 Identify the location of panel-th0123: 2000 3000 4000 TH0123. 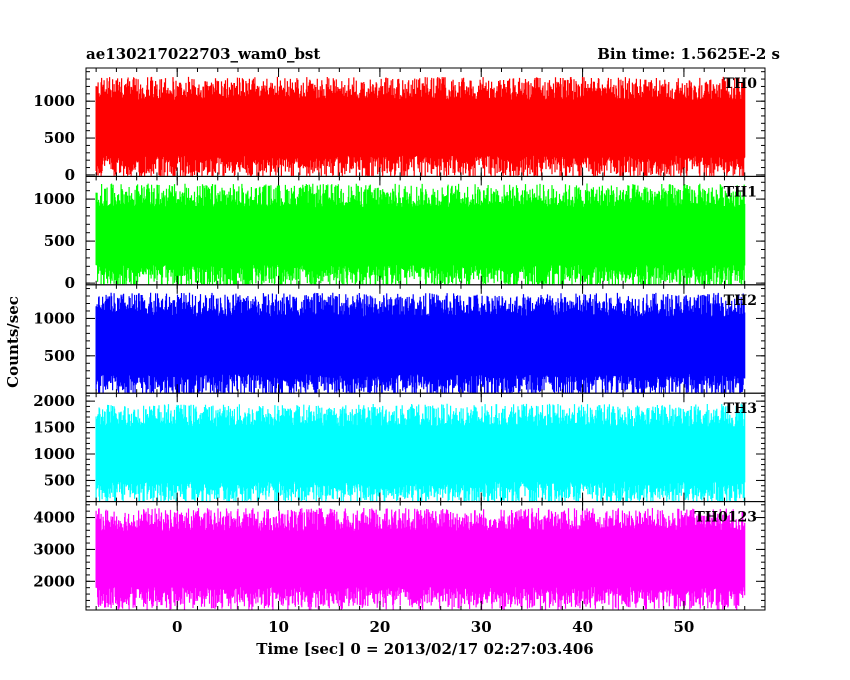
(399, 556).